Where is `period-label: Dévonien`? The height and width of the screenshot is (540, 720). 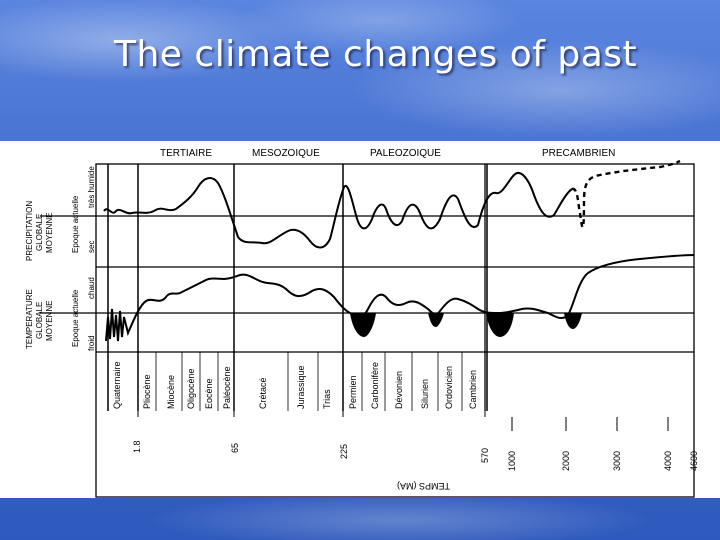
period-label: Dévonien is located at coordinates (399, 390).